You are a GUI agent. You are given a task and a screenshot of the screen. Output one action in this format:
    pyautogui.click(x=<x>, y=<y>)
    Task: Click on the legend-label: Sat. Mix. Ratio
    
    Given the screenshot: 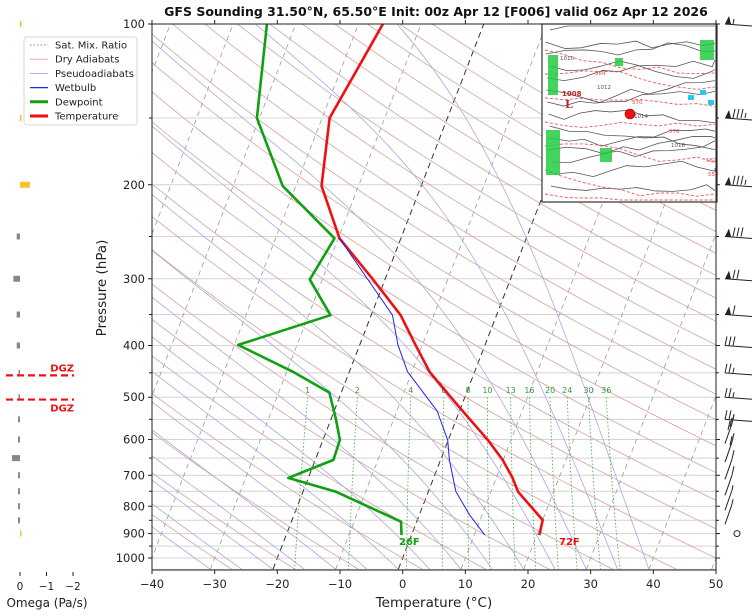 What is the action you would take?
    pyautogui.click(x=91, y=46)
    